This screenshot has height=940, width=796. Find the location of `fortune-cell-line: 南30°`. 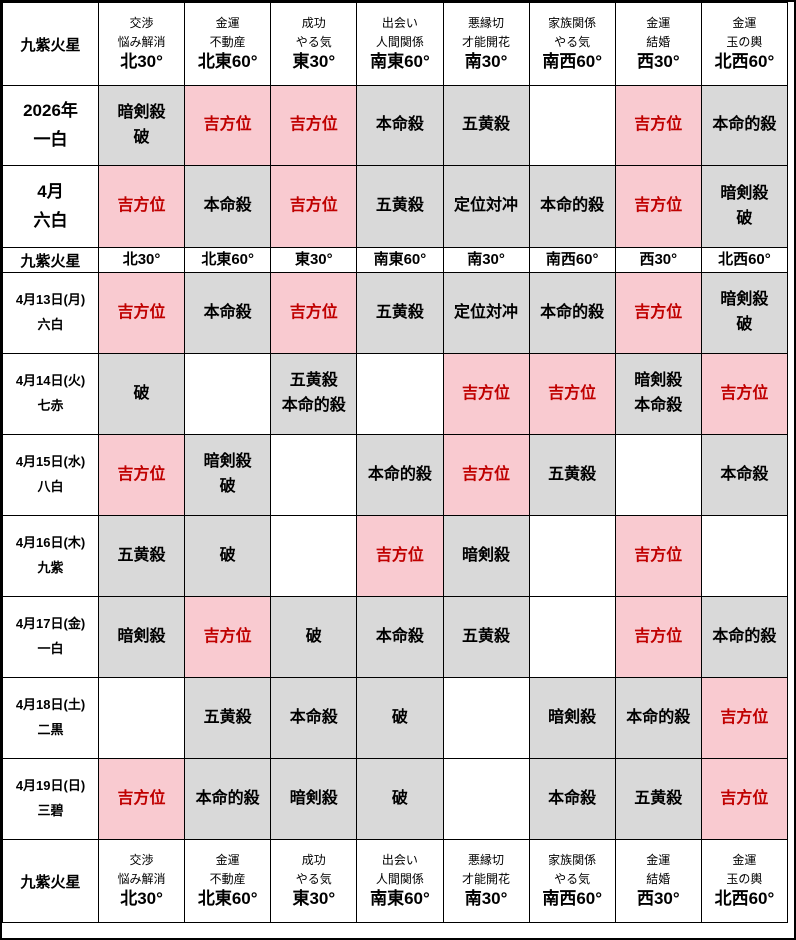

fortune-cell-line: 南30° is located at coordinates (486, 260).